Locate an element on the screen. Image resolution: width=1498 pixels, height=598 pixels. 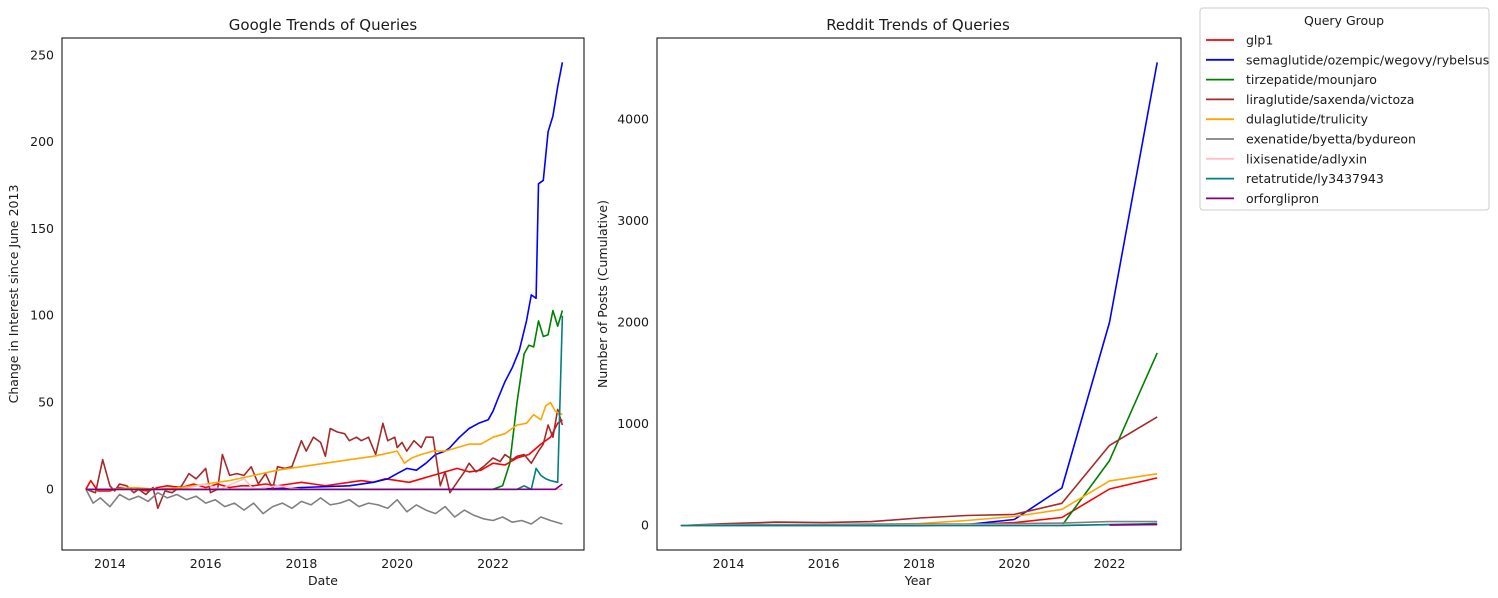
legend-box is located at coordinates (1344, 109).